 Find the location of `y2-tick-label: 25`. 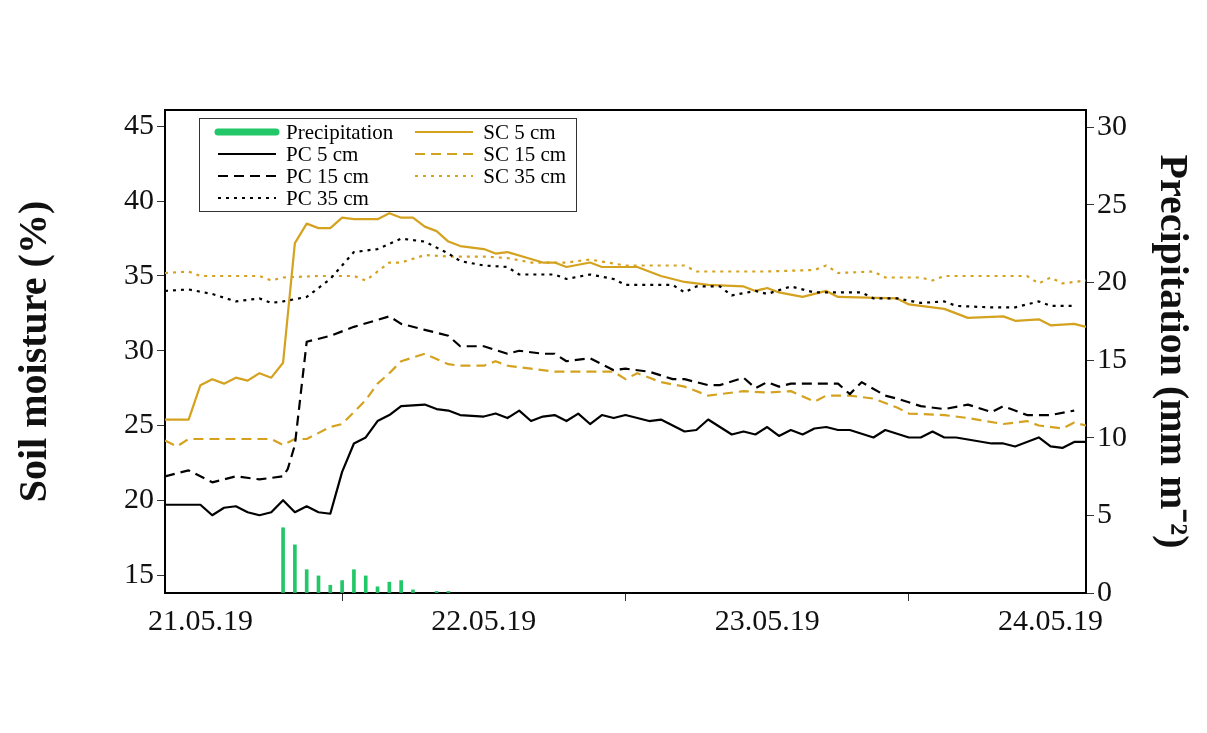

y2-tick-label: 25 is located at coordinates (1112, 202).